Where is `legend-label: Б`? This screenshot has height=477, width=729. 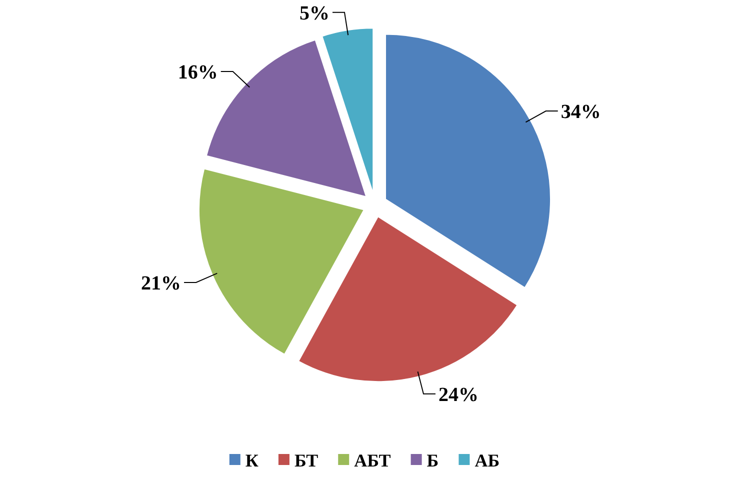
legend-label: Б is located at coordinates (432, 460).